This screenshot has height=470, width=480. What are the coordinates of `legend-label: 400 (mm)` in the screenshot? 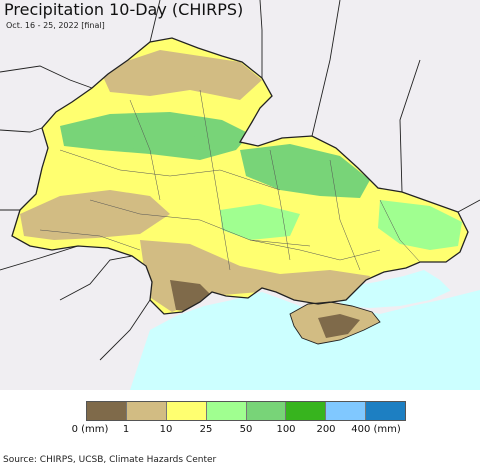 It's located at (376, 429).